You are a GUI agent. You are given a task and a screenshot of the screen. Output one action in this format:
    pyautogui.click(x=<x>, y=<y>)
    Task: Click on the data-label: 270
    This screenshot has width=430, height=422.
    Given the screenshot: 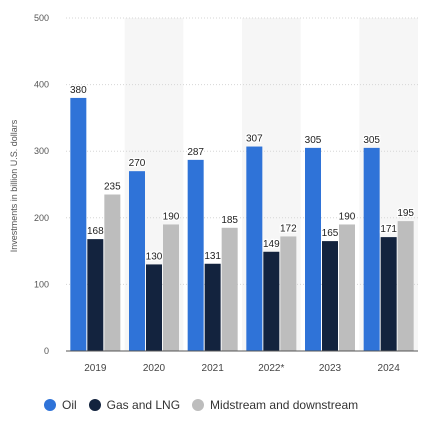 What is the action you would take?
    pyautogui.click(x=137, y=163)
    